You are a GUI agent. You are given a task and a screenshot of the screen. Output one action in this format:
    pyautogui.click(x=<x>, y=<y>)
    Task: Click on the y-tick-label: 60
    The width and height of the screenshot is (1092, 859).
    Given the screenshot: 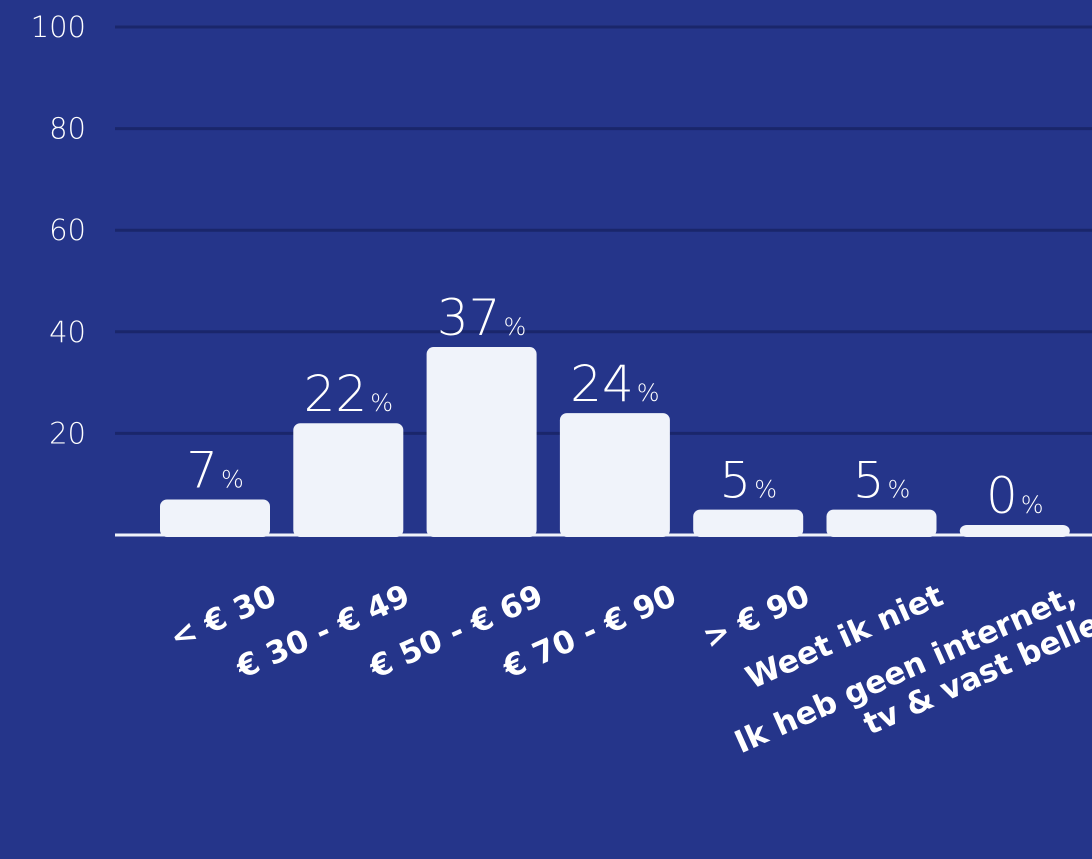 What is the action you would take?
    pyautogui.click(x=67, y=230)
    